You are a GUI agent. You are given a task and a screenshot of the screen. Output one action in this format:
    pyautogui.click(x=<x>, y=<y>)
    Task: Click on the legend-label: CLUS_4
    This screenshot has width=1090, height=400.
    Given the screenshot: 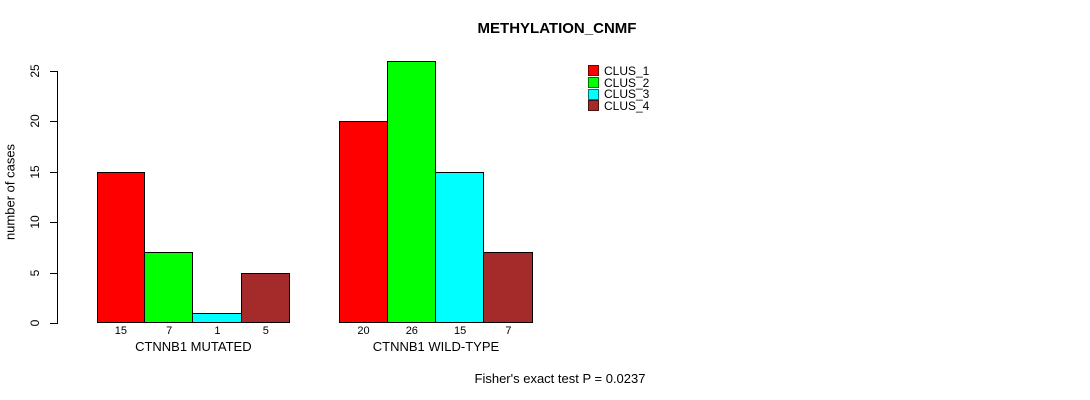 What is the action you would take?
    pyautogui.click(x=627, y=105)
    